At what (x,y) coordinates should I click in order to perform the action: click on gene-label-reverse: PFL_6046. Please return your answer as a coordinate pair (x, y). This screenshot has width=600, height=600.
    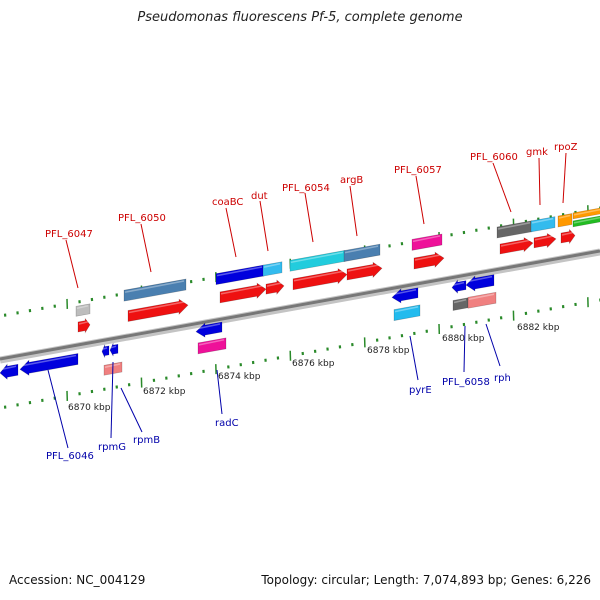
    Looking at the image, I should click on (70, 456).